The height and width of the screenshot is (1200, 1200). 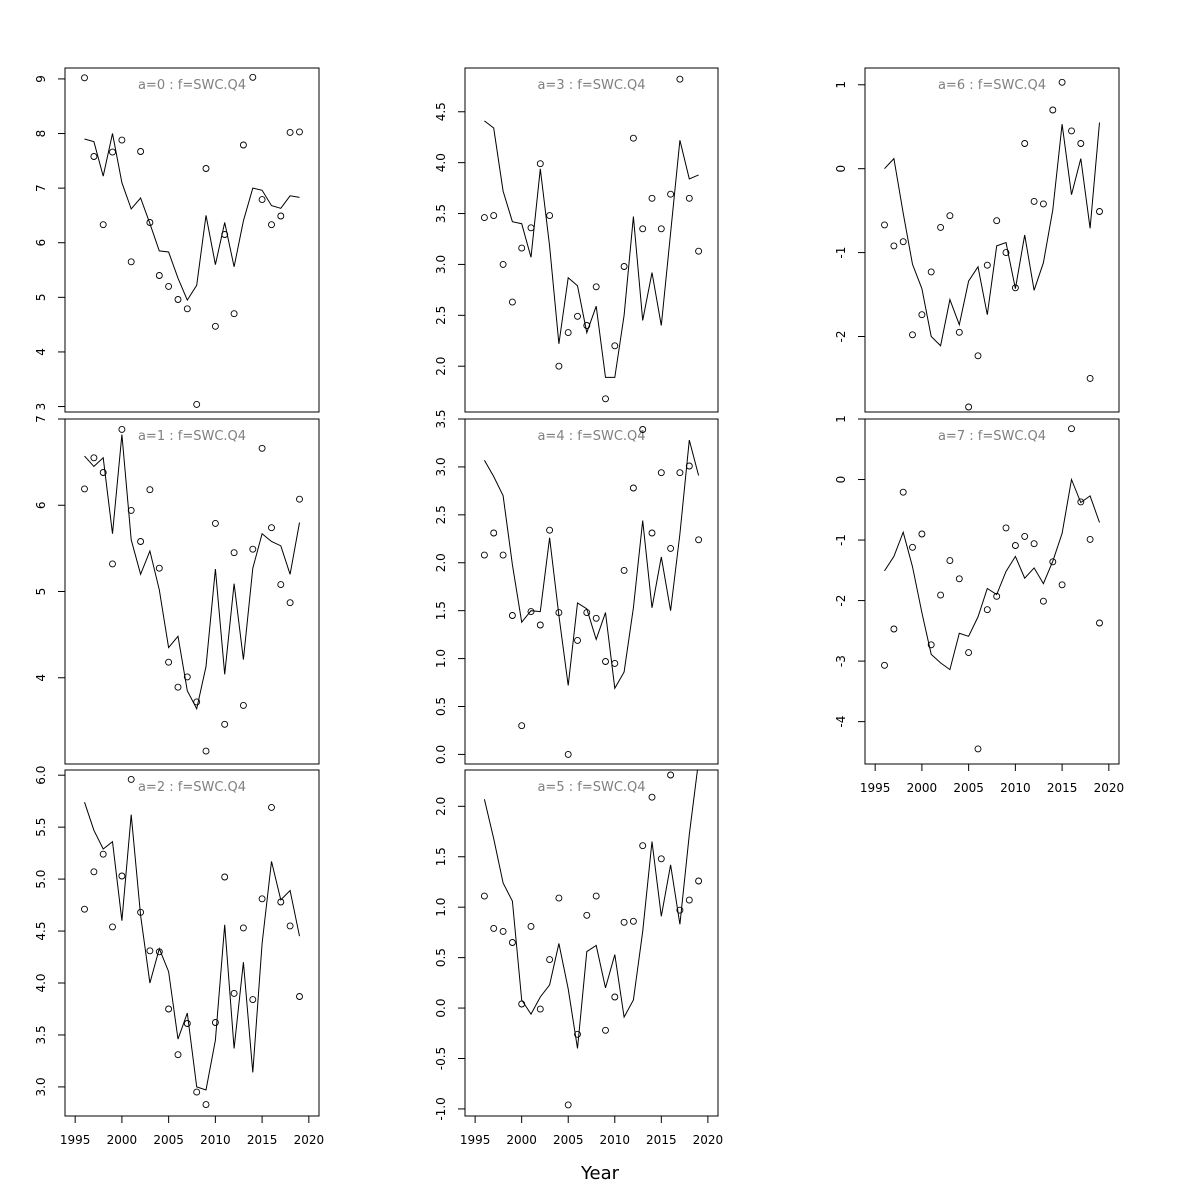 What do you see at coordinates (441, 562) in the screenshot?
I see `y-tick-label: 2.0` at bounding box center [441, 562].